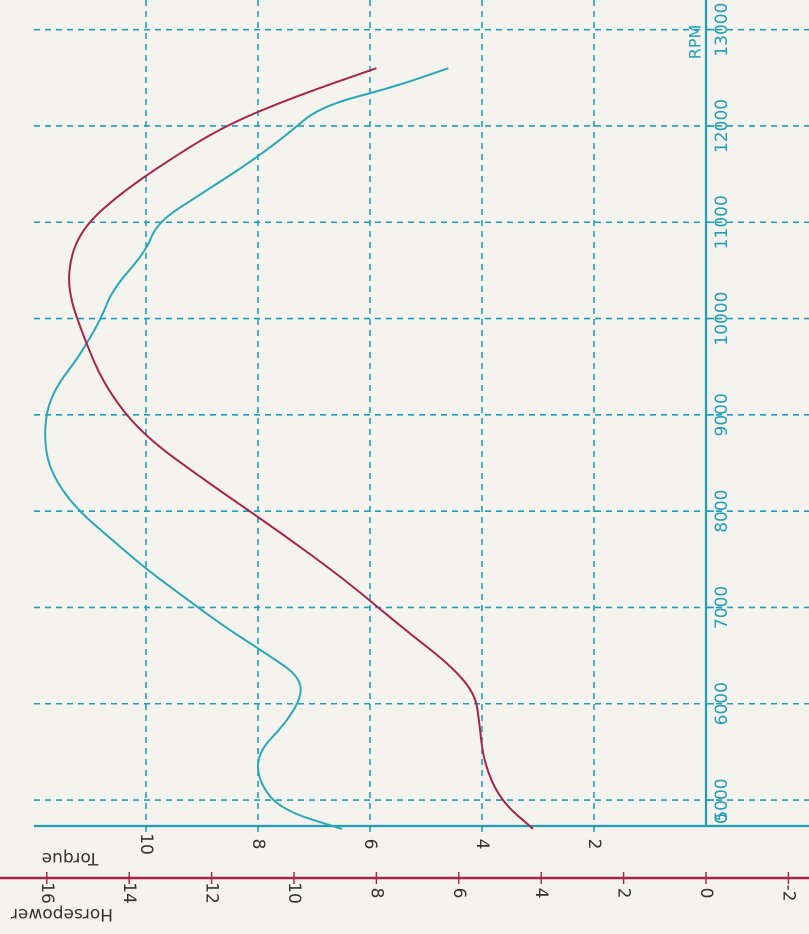 Image resolution: width=809 pixels, height=934 pixels. I want to click on torque-tick-label: 8, so click(258, 844).